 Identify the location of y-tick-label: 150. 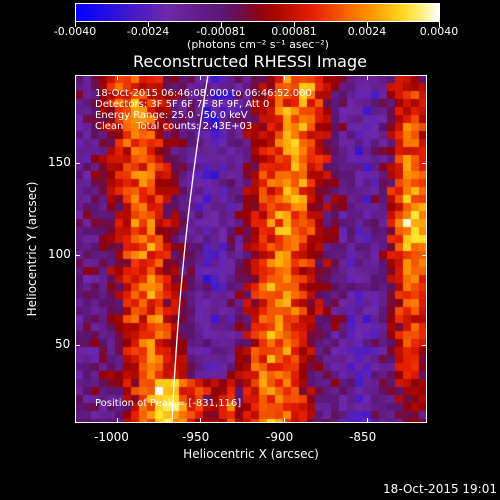
(59, 162).